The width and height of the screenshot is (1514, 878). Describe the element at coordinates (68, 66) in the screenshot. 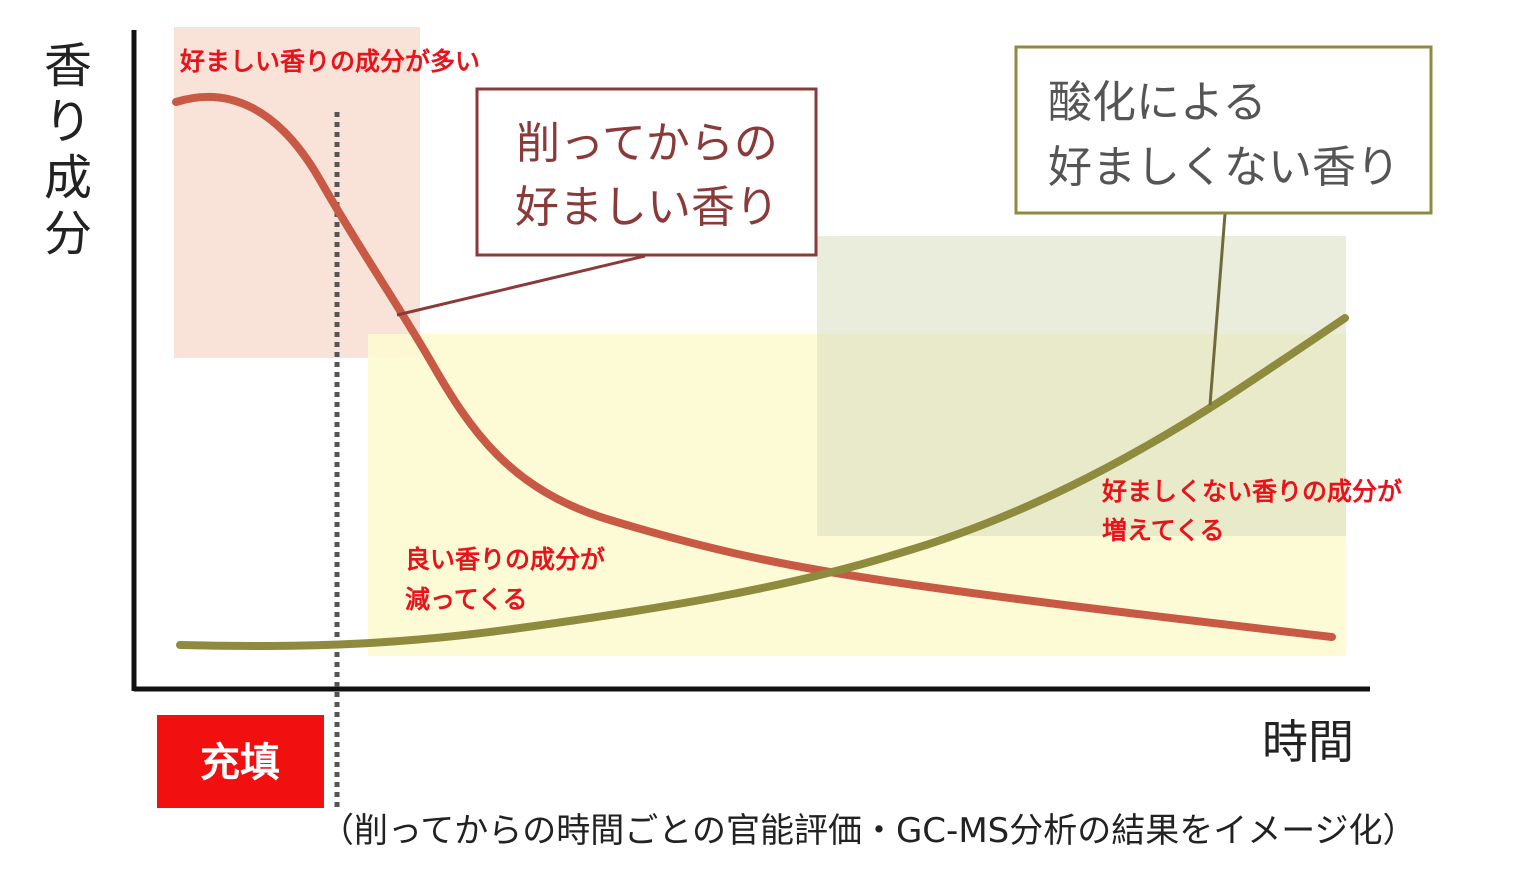

I see `y-axis-label-char: 香` at that location.